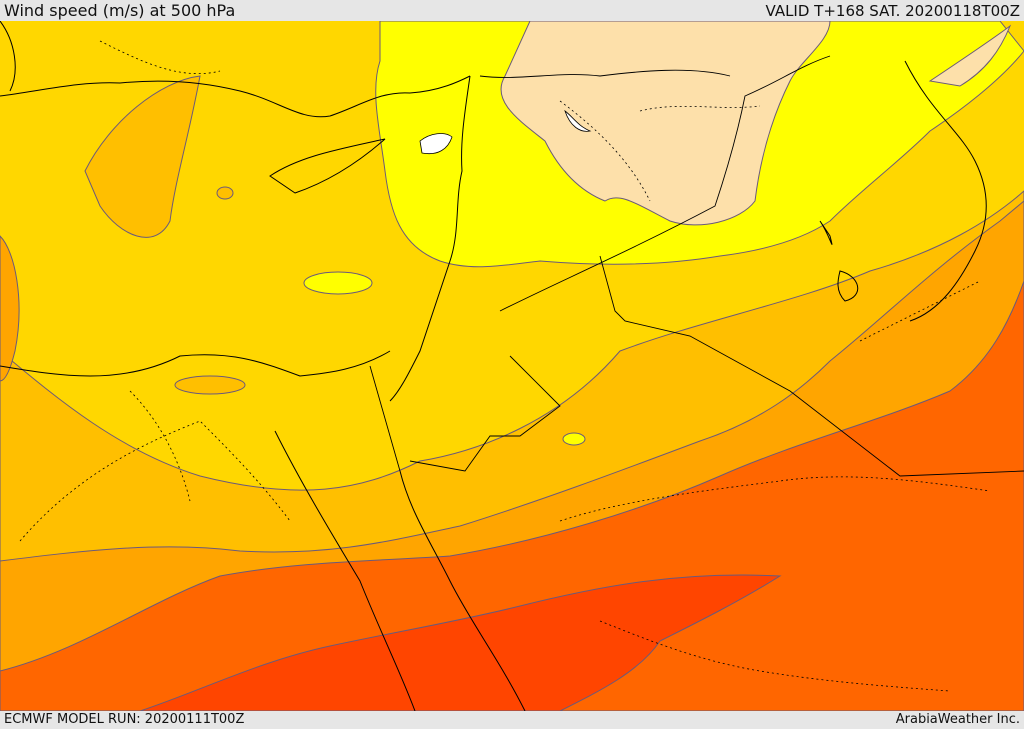 This screenshot has width=1024, height=729. I want to click on credit-label: ArabiaWeather Inc., so click(957, 719).